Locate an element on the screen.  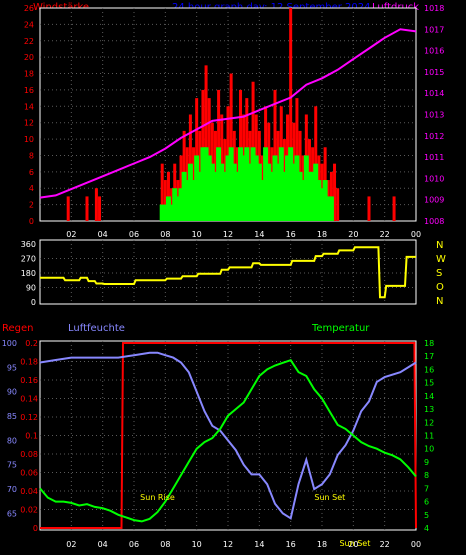
wind-tick-label: 4 is located at coordinates (31, 188).